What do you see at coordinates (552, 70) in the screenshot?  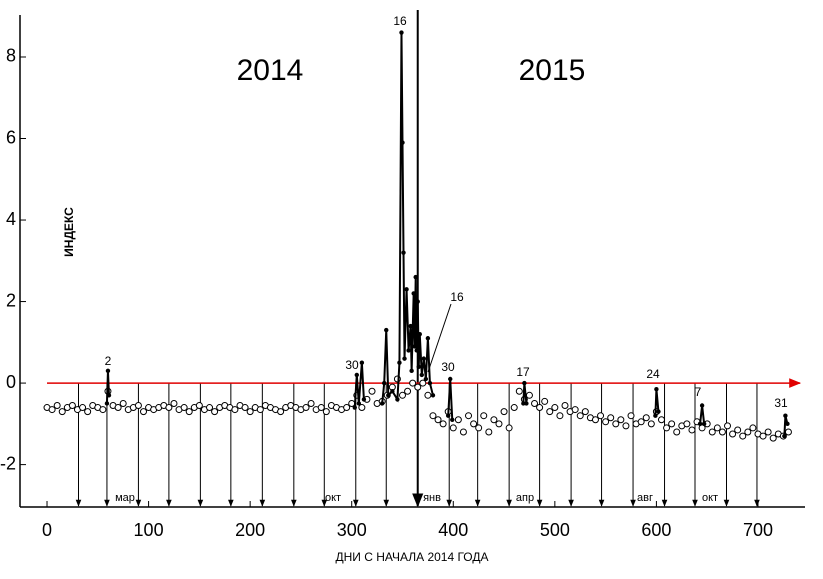 I see `annotation: 2015` at bounding box center [552, 70].